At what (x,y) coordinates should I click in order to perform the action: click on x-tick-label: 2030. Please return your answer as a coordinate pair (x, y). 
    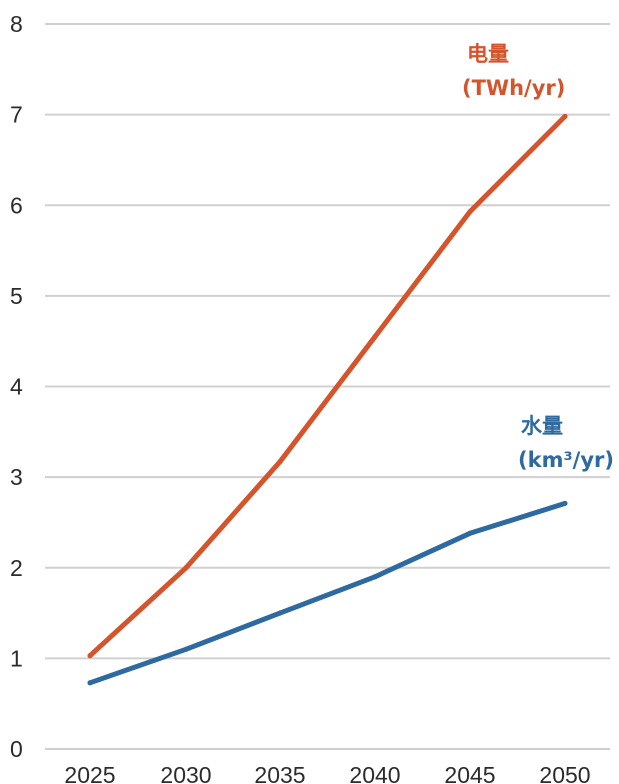
    Looking at the image, I should click on (185, 773).